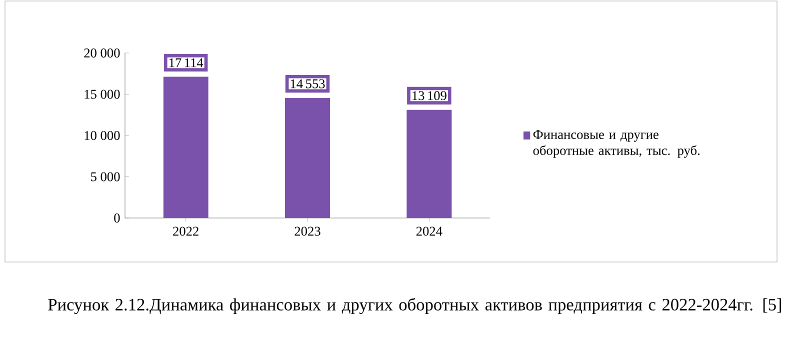 The width and height of the screenshot is (800, 343). I want to click on y-tick-label: 20 000, so click(102, 53).